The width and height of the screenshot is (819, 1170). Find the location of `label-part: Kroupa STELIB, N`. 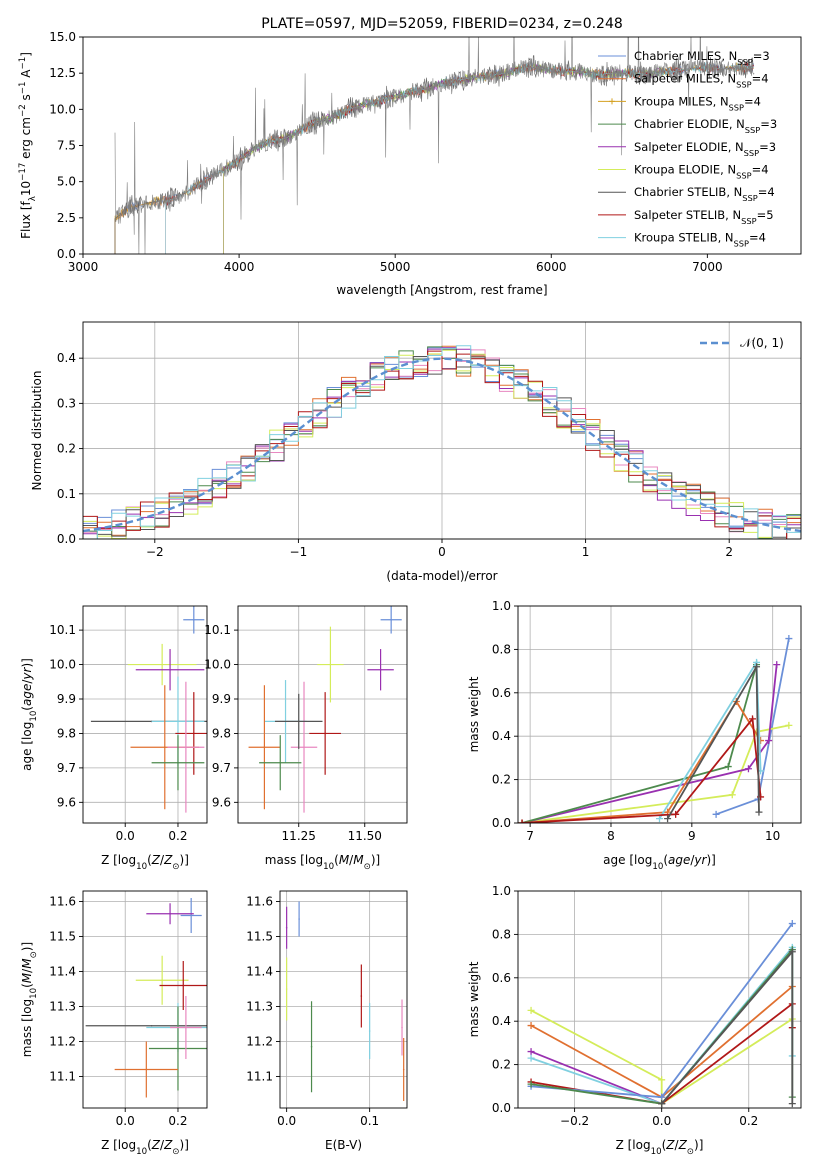

label-part: Kroupa STELIB, N is located at coordinates (684, 238).